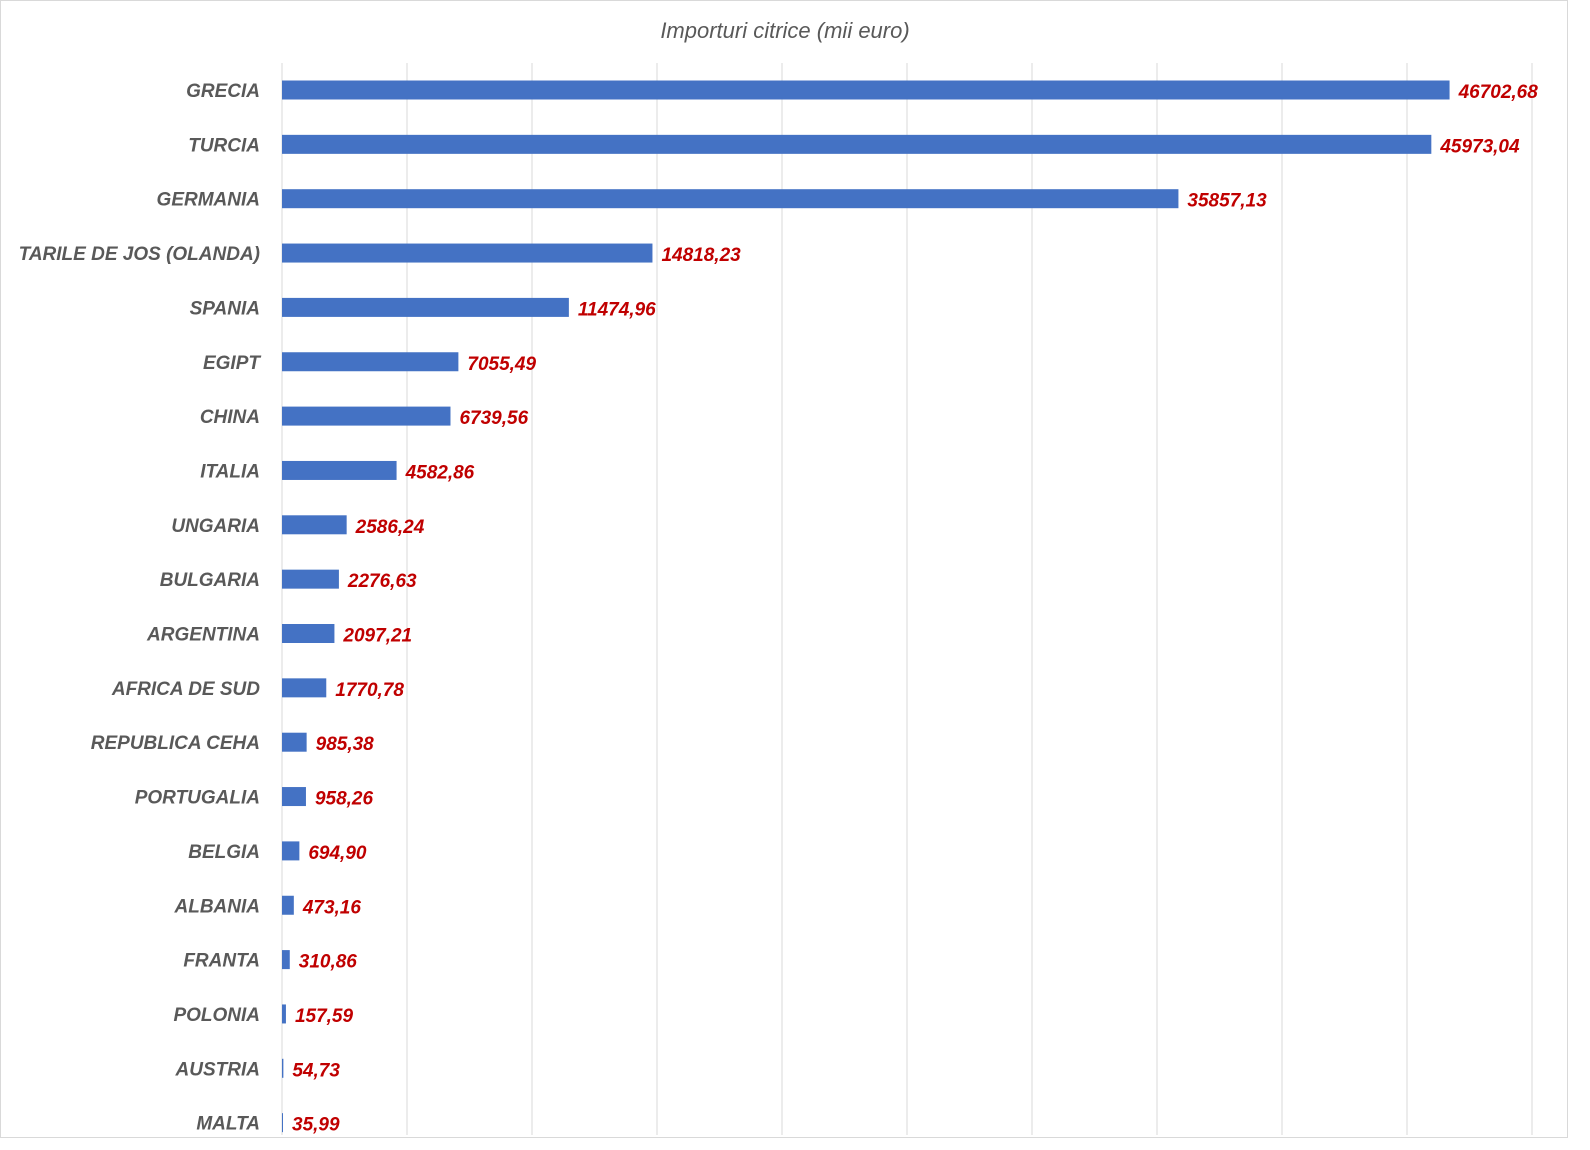 The width and height of the screenshot is (1590, 1150). I want to click on category-label: REPUBLICA CEHA, so click(175, 743).